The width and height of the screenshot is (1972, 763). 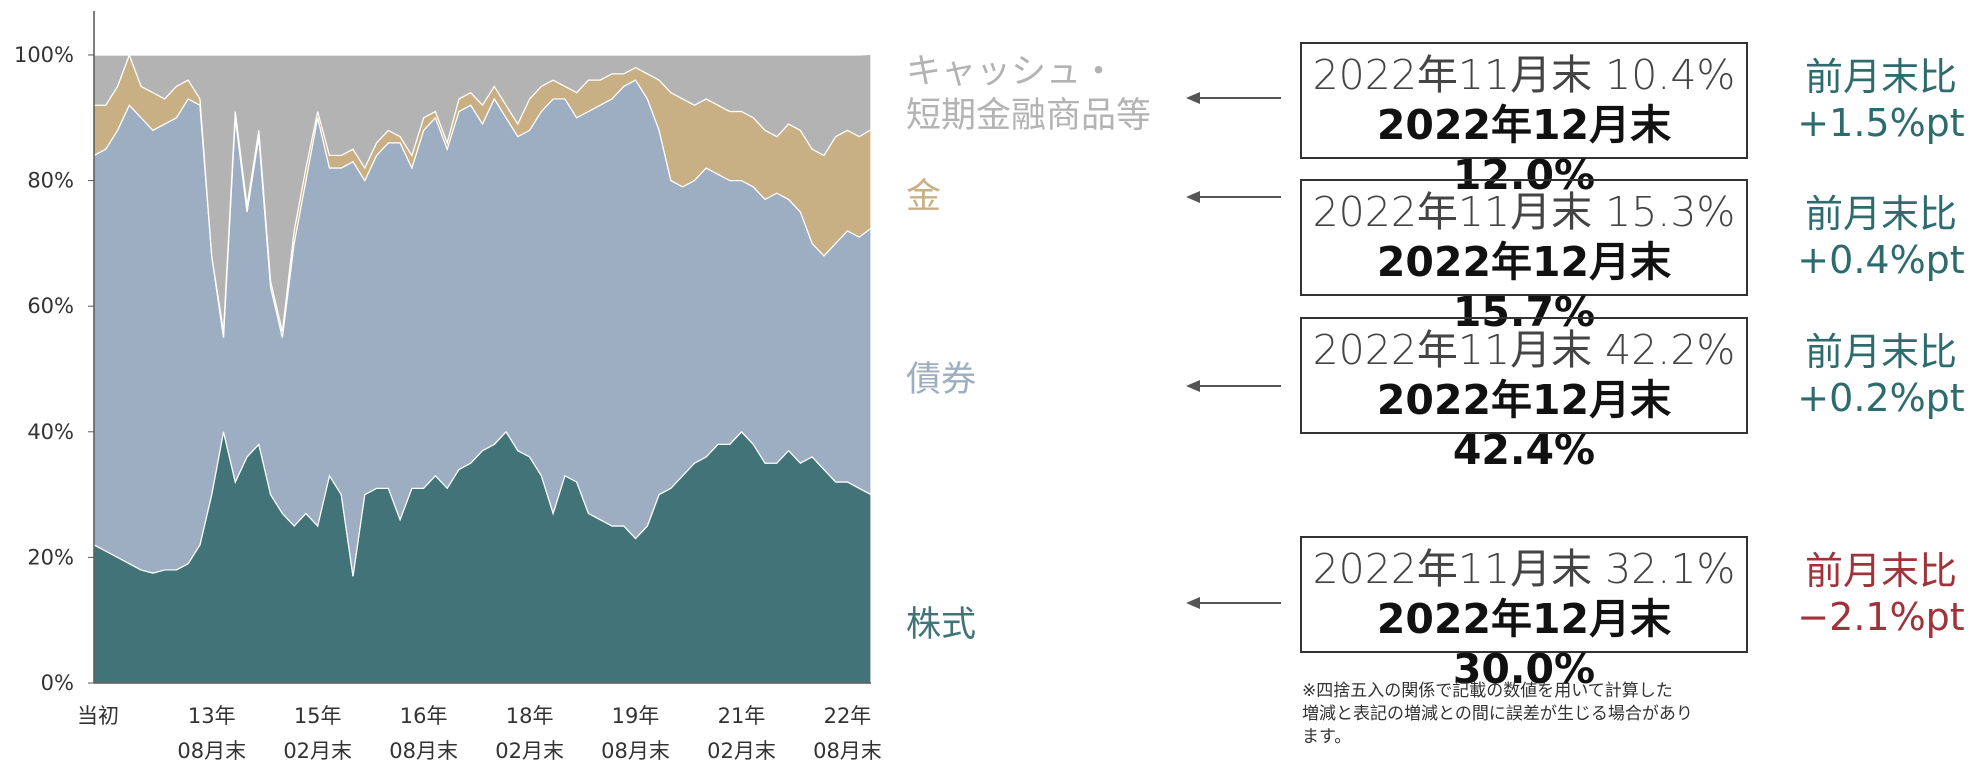 I want to click on value-box: 2022年11月末 42.2% 2022年12月末 42.4%, so click(x=1524, y=395).